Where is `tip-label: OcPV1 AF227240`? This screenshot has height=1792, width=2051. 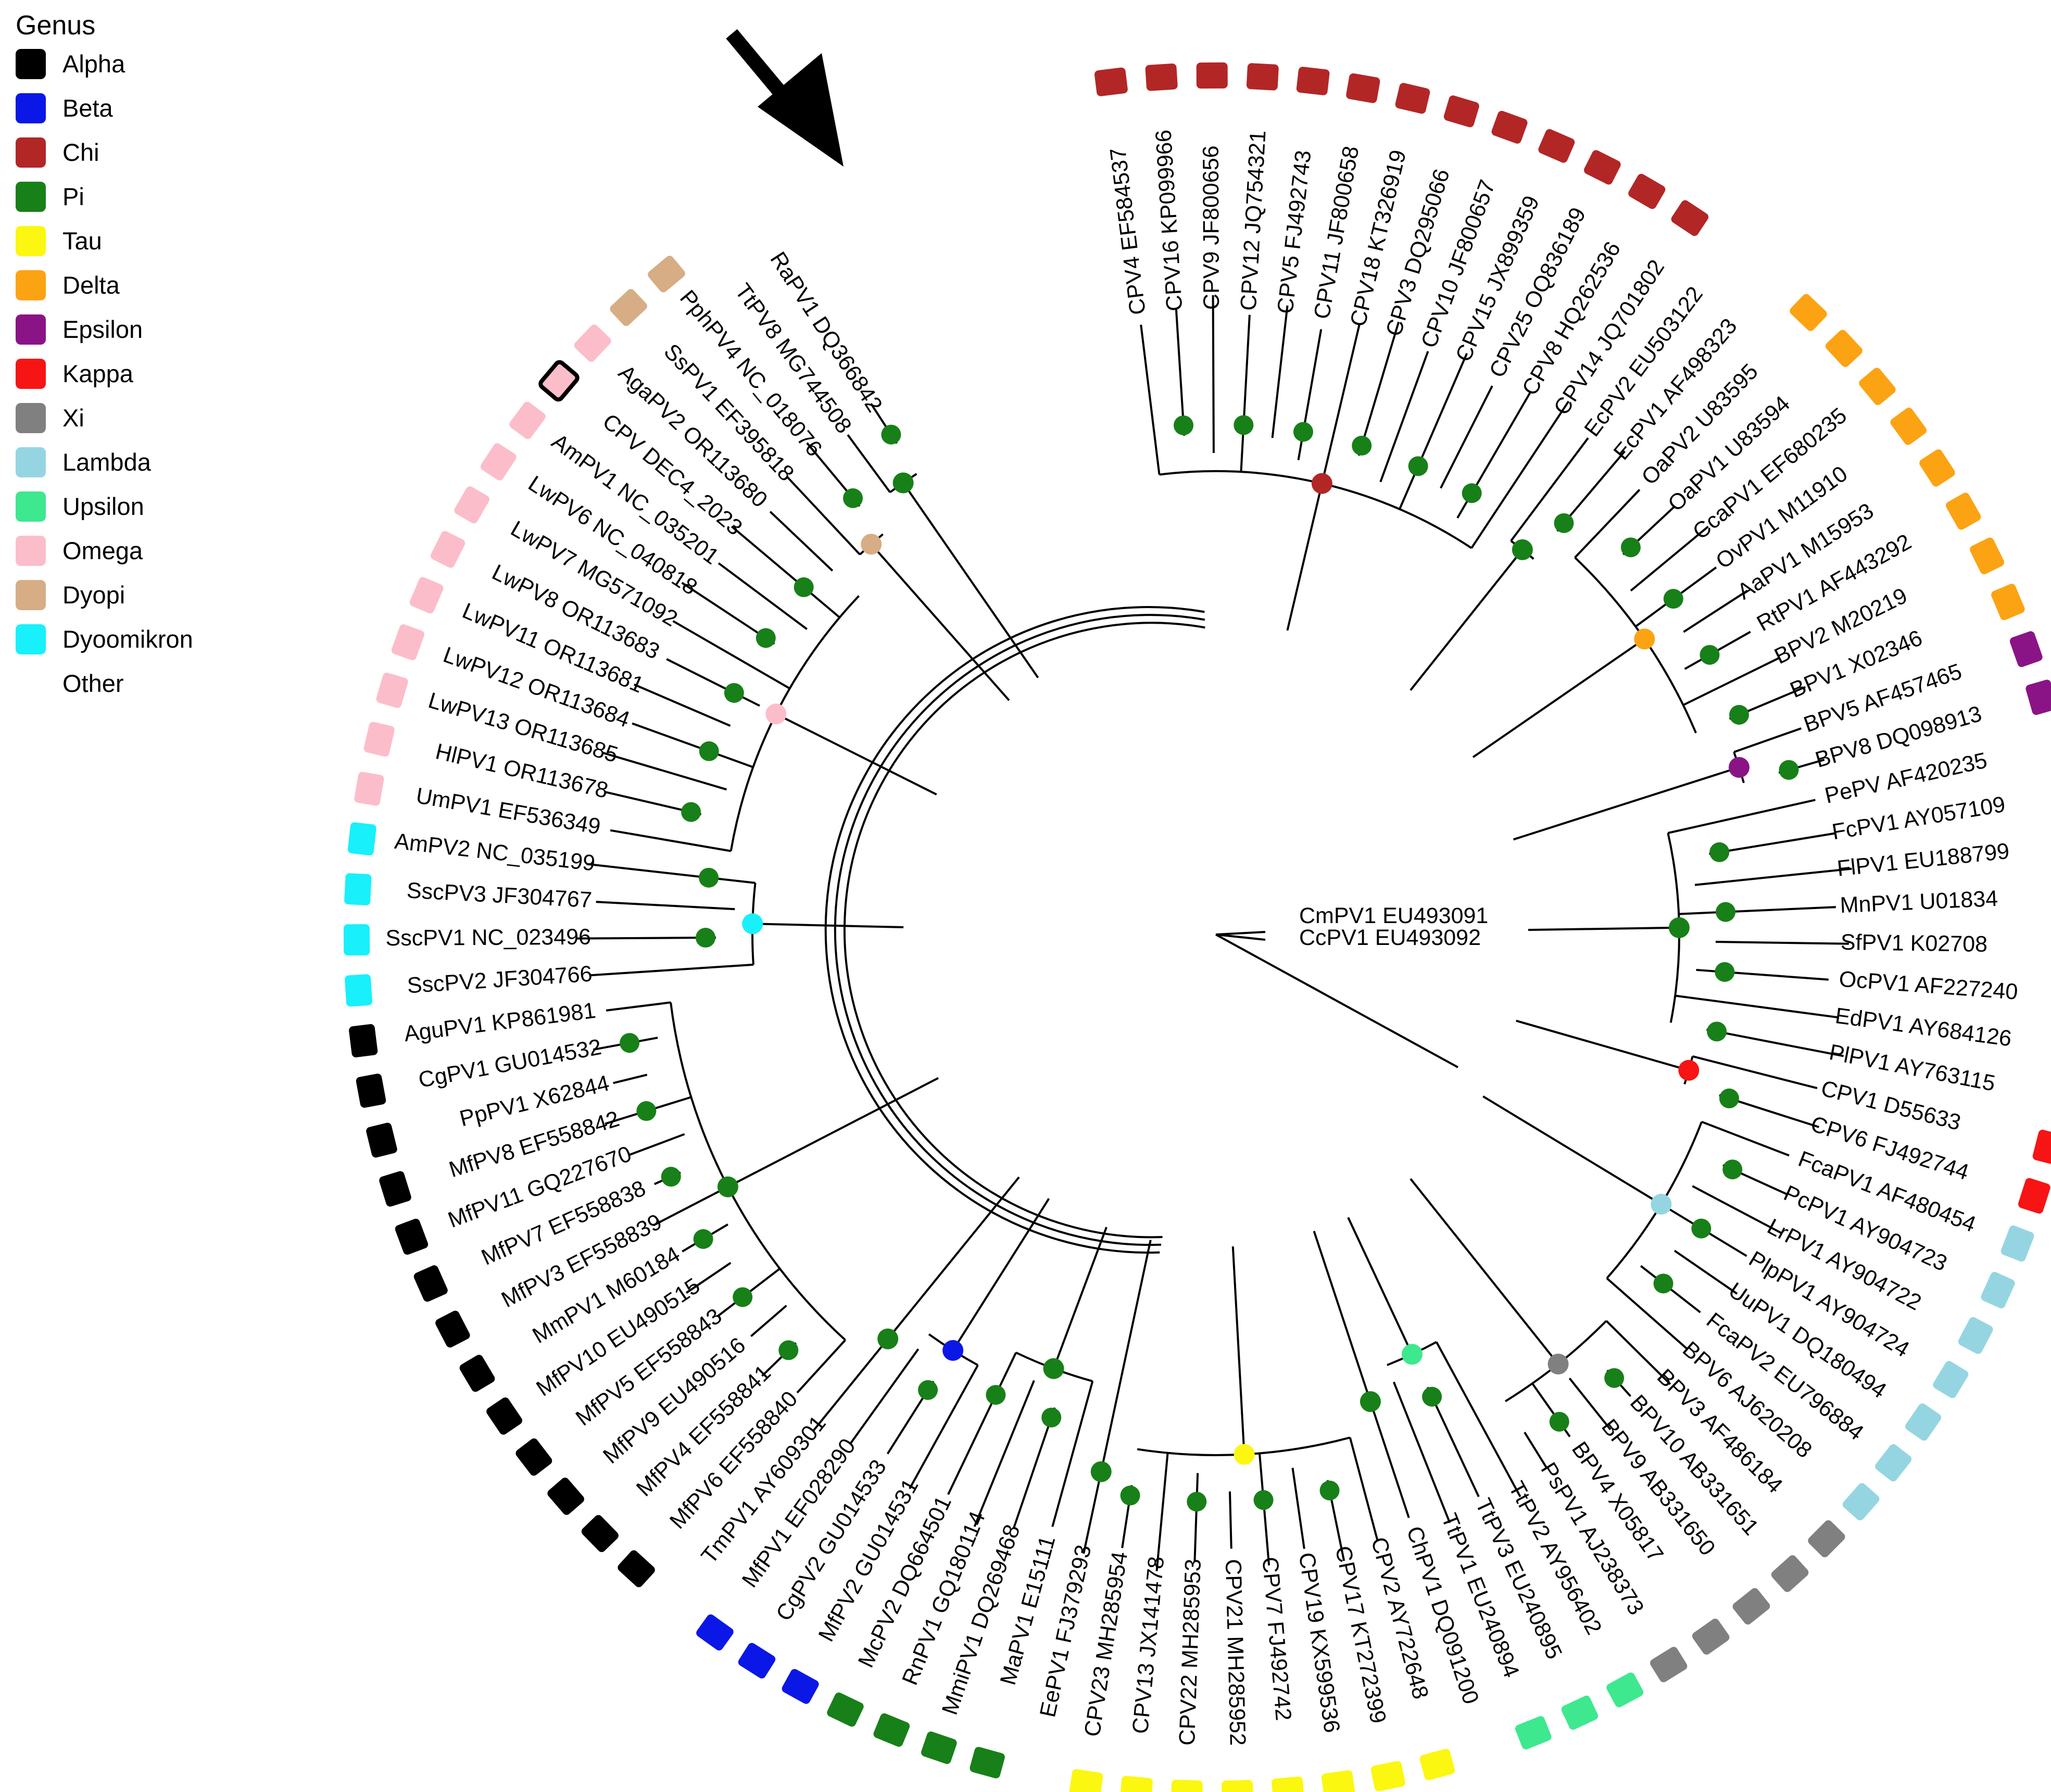 tip-label: OcPV1 AF227240 is located at coordinates (1928, 986).